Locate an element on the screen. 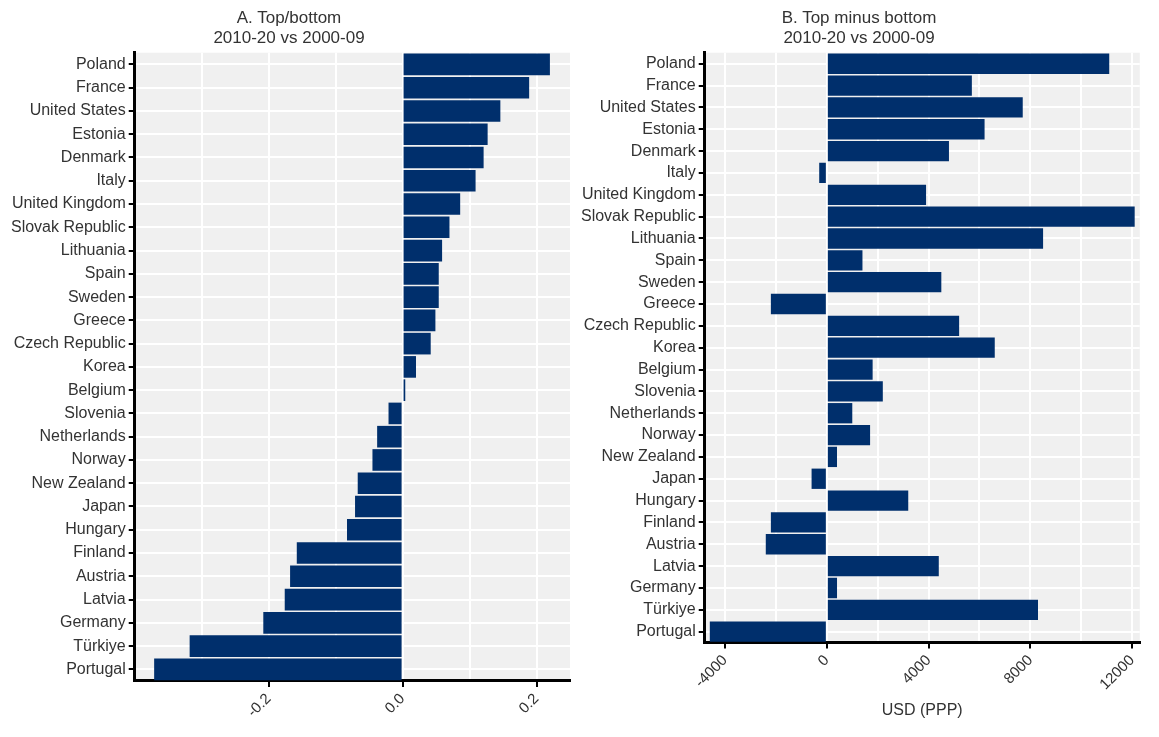 The height and width of the screenshot is (737, 1159). chart-title: A. Top/bottom is located at coordinates (289, 17).